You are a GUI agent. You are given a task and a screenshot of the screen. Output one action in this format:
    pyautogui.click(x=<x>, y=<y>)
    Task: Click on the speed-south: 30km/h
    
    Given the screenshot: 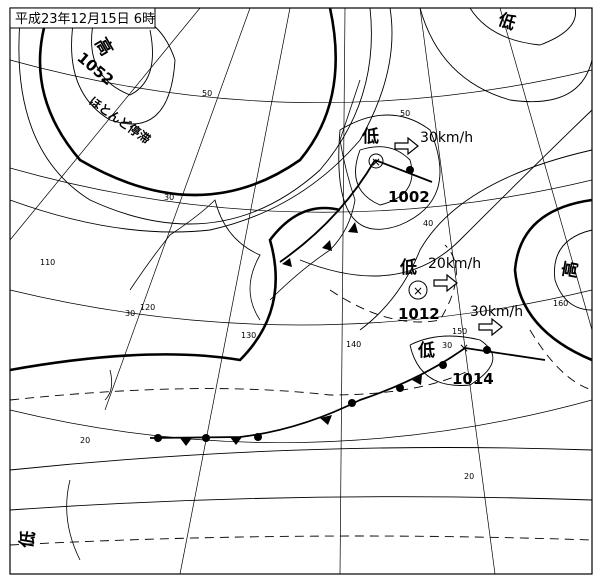 What is the action you would take?
    pyautogui.click(x=496, y=312)
    